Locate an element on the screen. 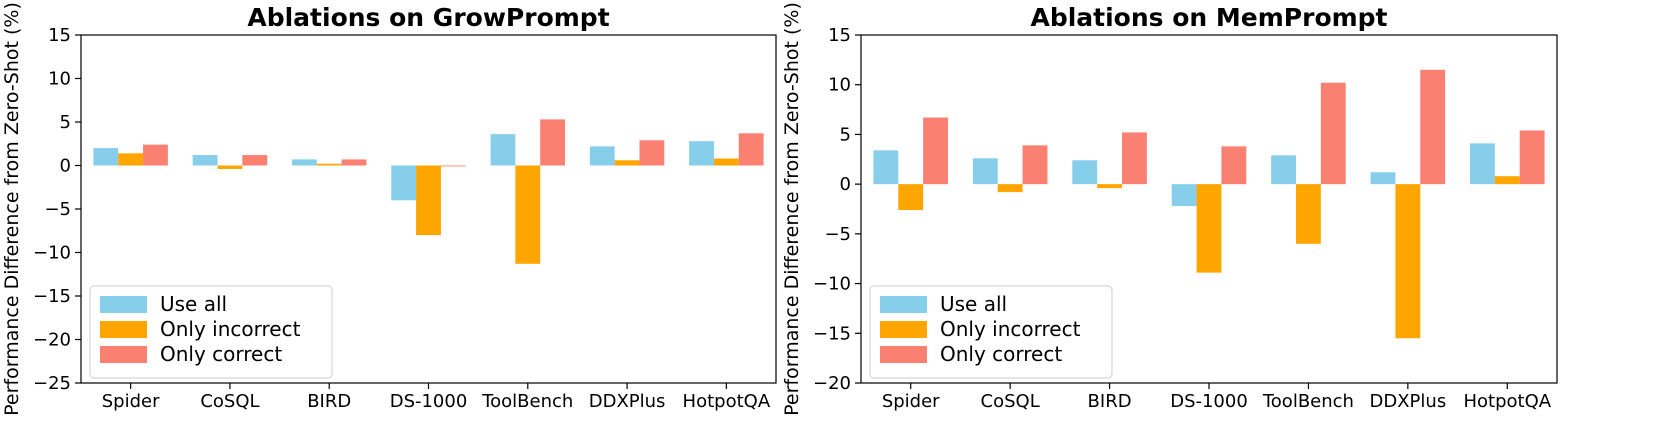 Image resolution: width=1661 pixels, height=444 pixels. y-tick-label: −25 is located at coordinates (52, 383).